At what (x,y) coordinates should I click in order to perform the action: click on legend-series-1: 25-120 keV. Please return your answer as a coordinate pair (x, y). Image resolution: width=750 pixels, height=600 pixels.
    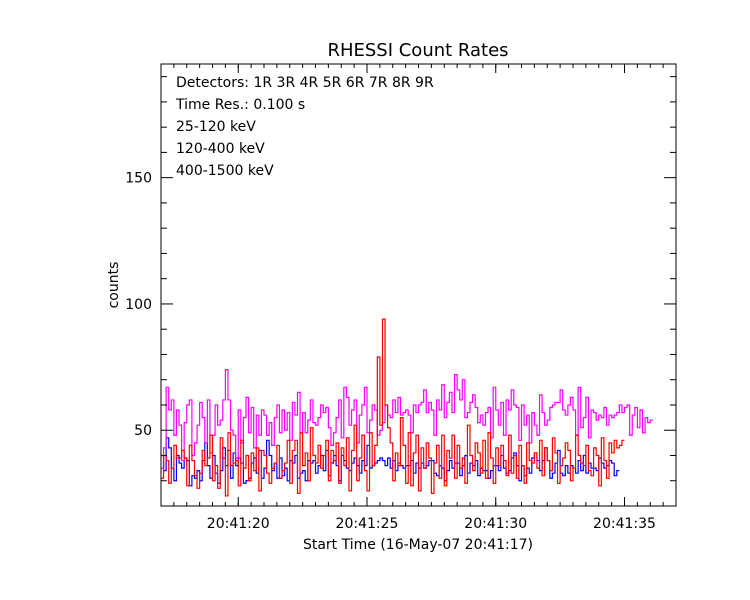
    Looking at the image, I should click on (216, 127).